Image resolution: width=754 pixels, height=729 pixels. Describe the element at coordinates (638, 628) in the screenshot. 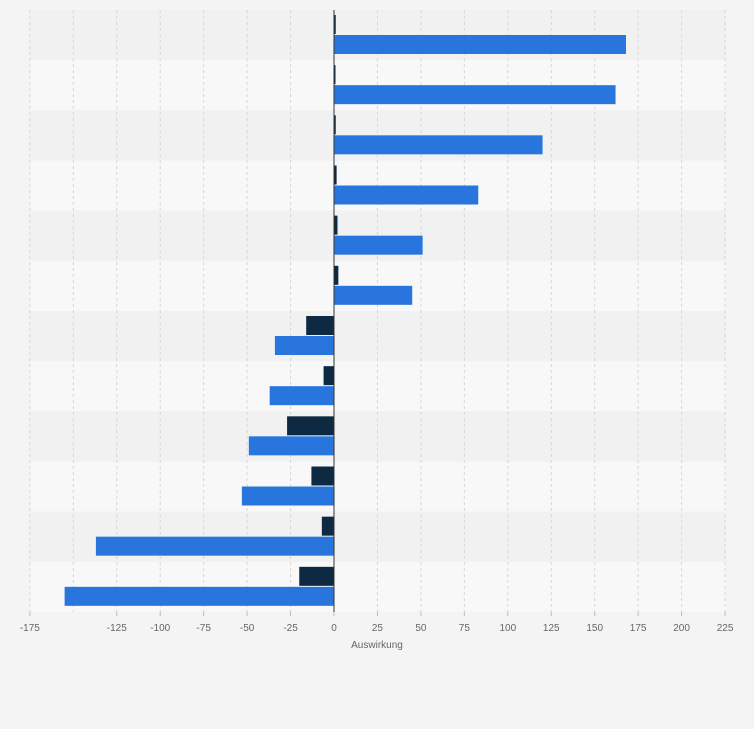

I see `tick-label: 175` at that location.